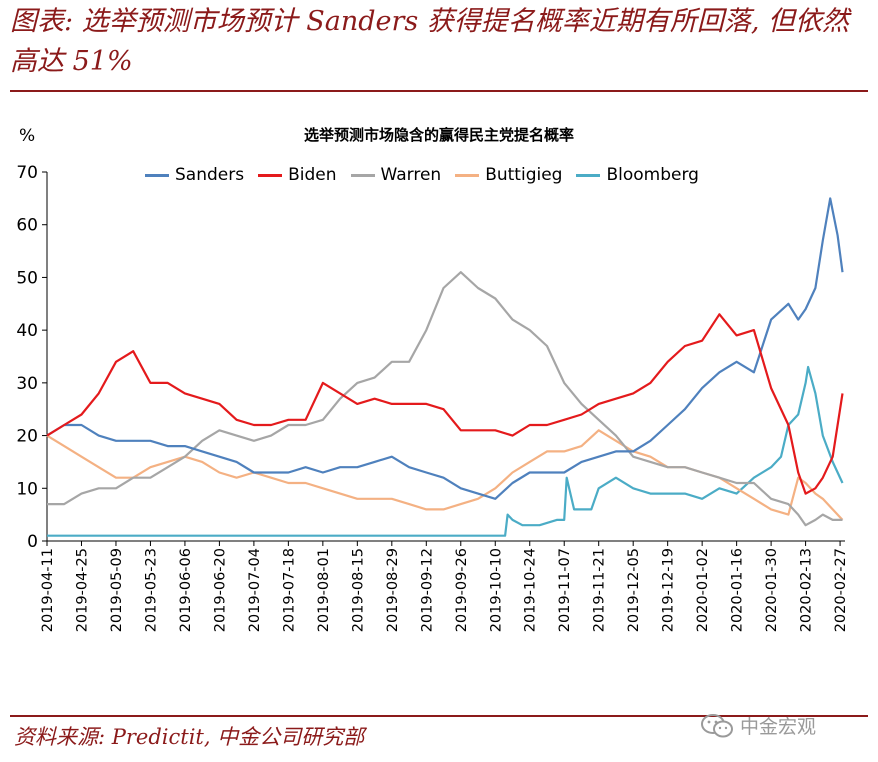 This screenshot has width=878, height=762. I want to click on legend-item-biden: Biden, so click(297, 175).